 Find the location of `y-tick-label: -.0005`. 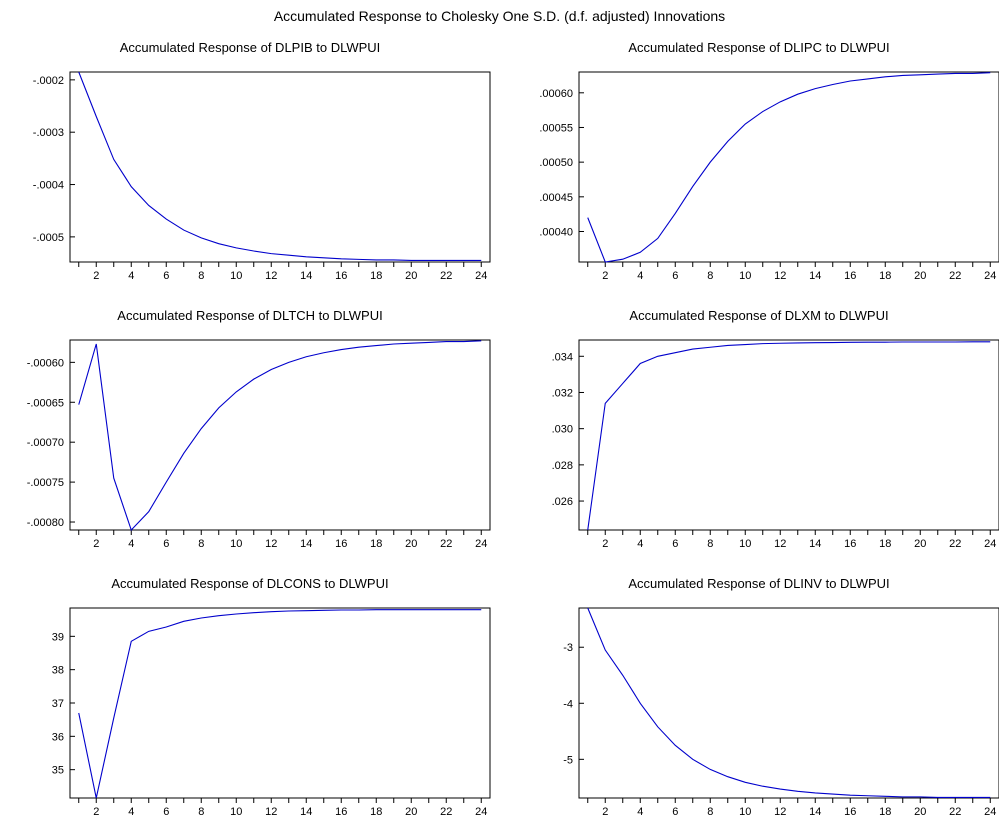

y-tick-label: -.0005 is located at coordinates (48, 238).